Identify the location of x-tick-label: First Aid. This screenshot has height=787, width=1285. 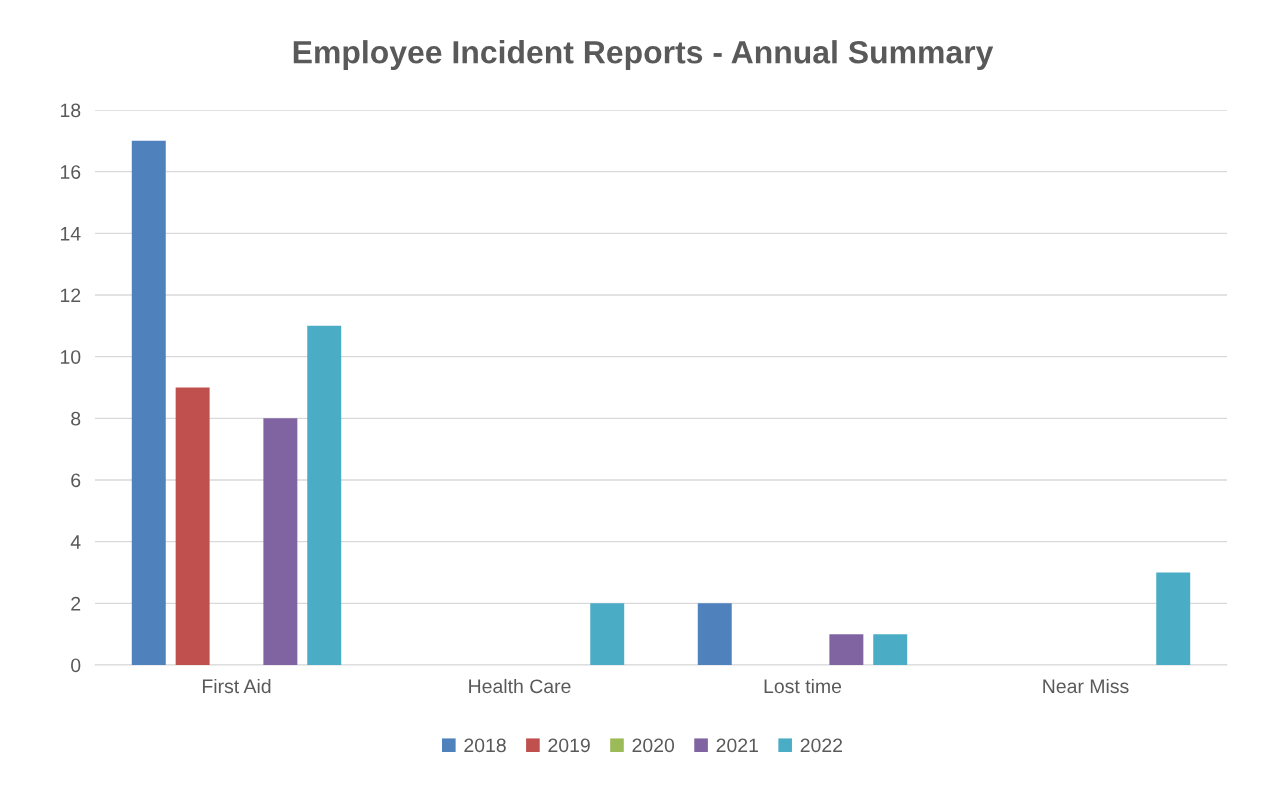
(236, 686).